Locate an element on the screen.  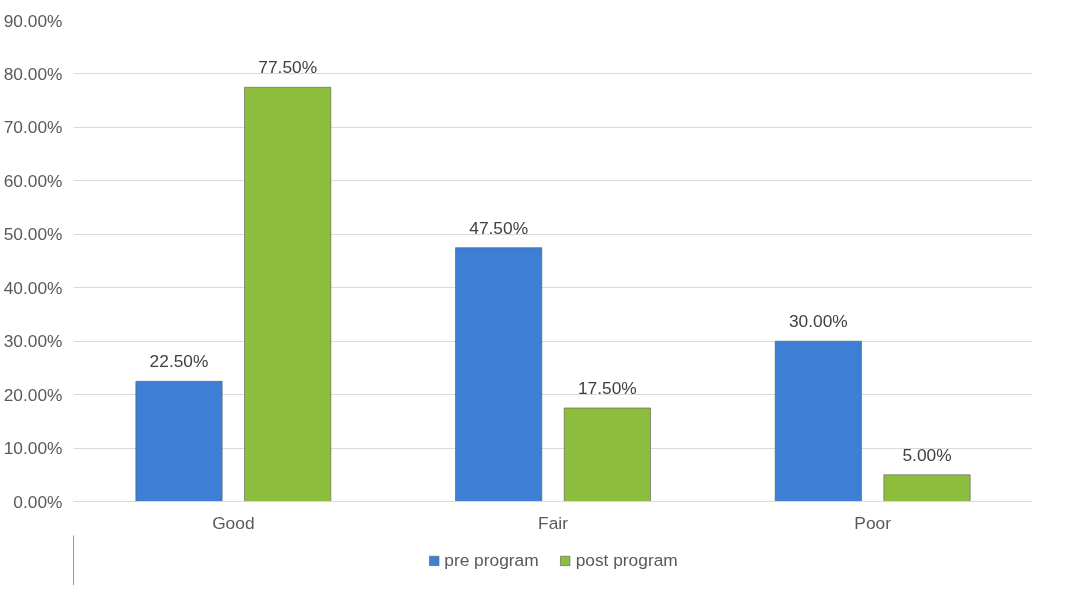
data-label: 47.50% is located at coordinates (499, 227).